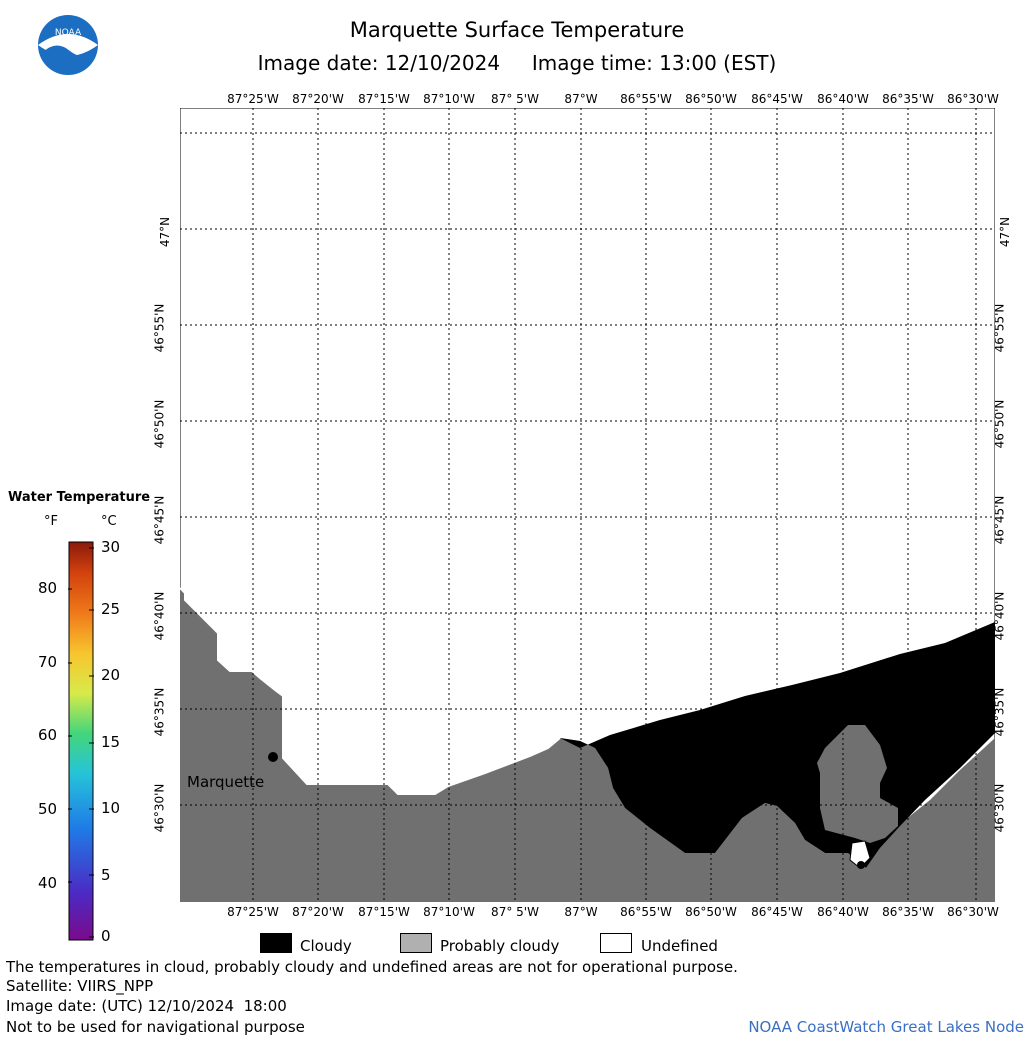 Image resolution: width=1034 pixels, height=1043 pixels. What do you see at coordinates (908, 99) in the screenshot?
I see `lon-label-top: 86°35'W` at bounding box center [908, 99].